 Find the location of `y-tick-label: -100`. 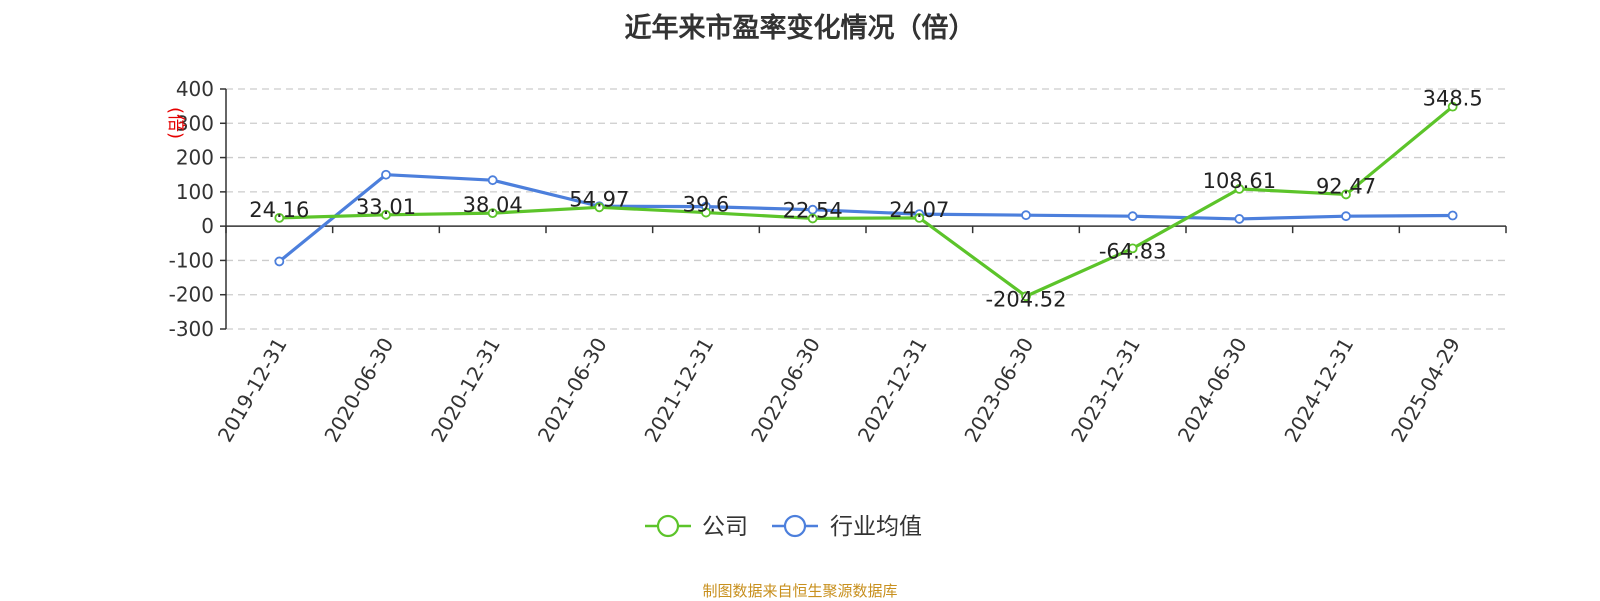

y-tick-label: -100 is located at coordinates (191, 260).